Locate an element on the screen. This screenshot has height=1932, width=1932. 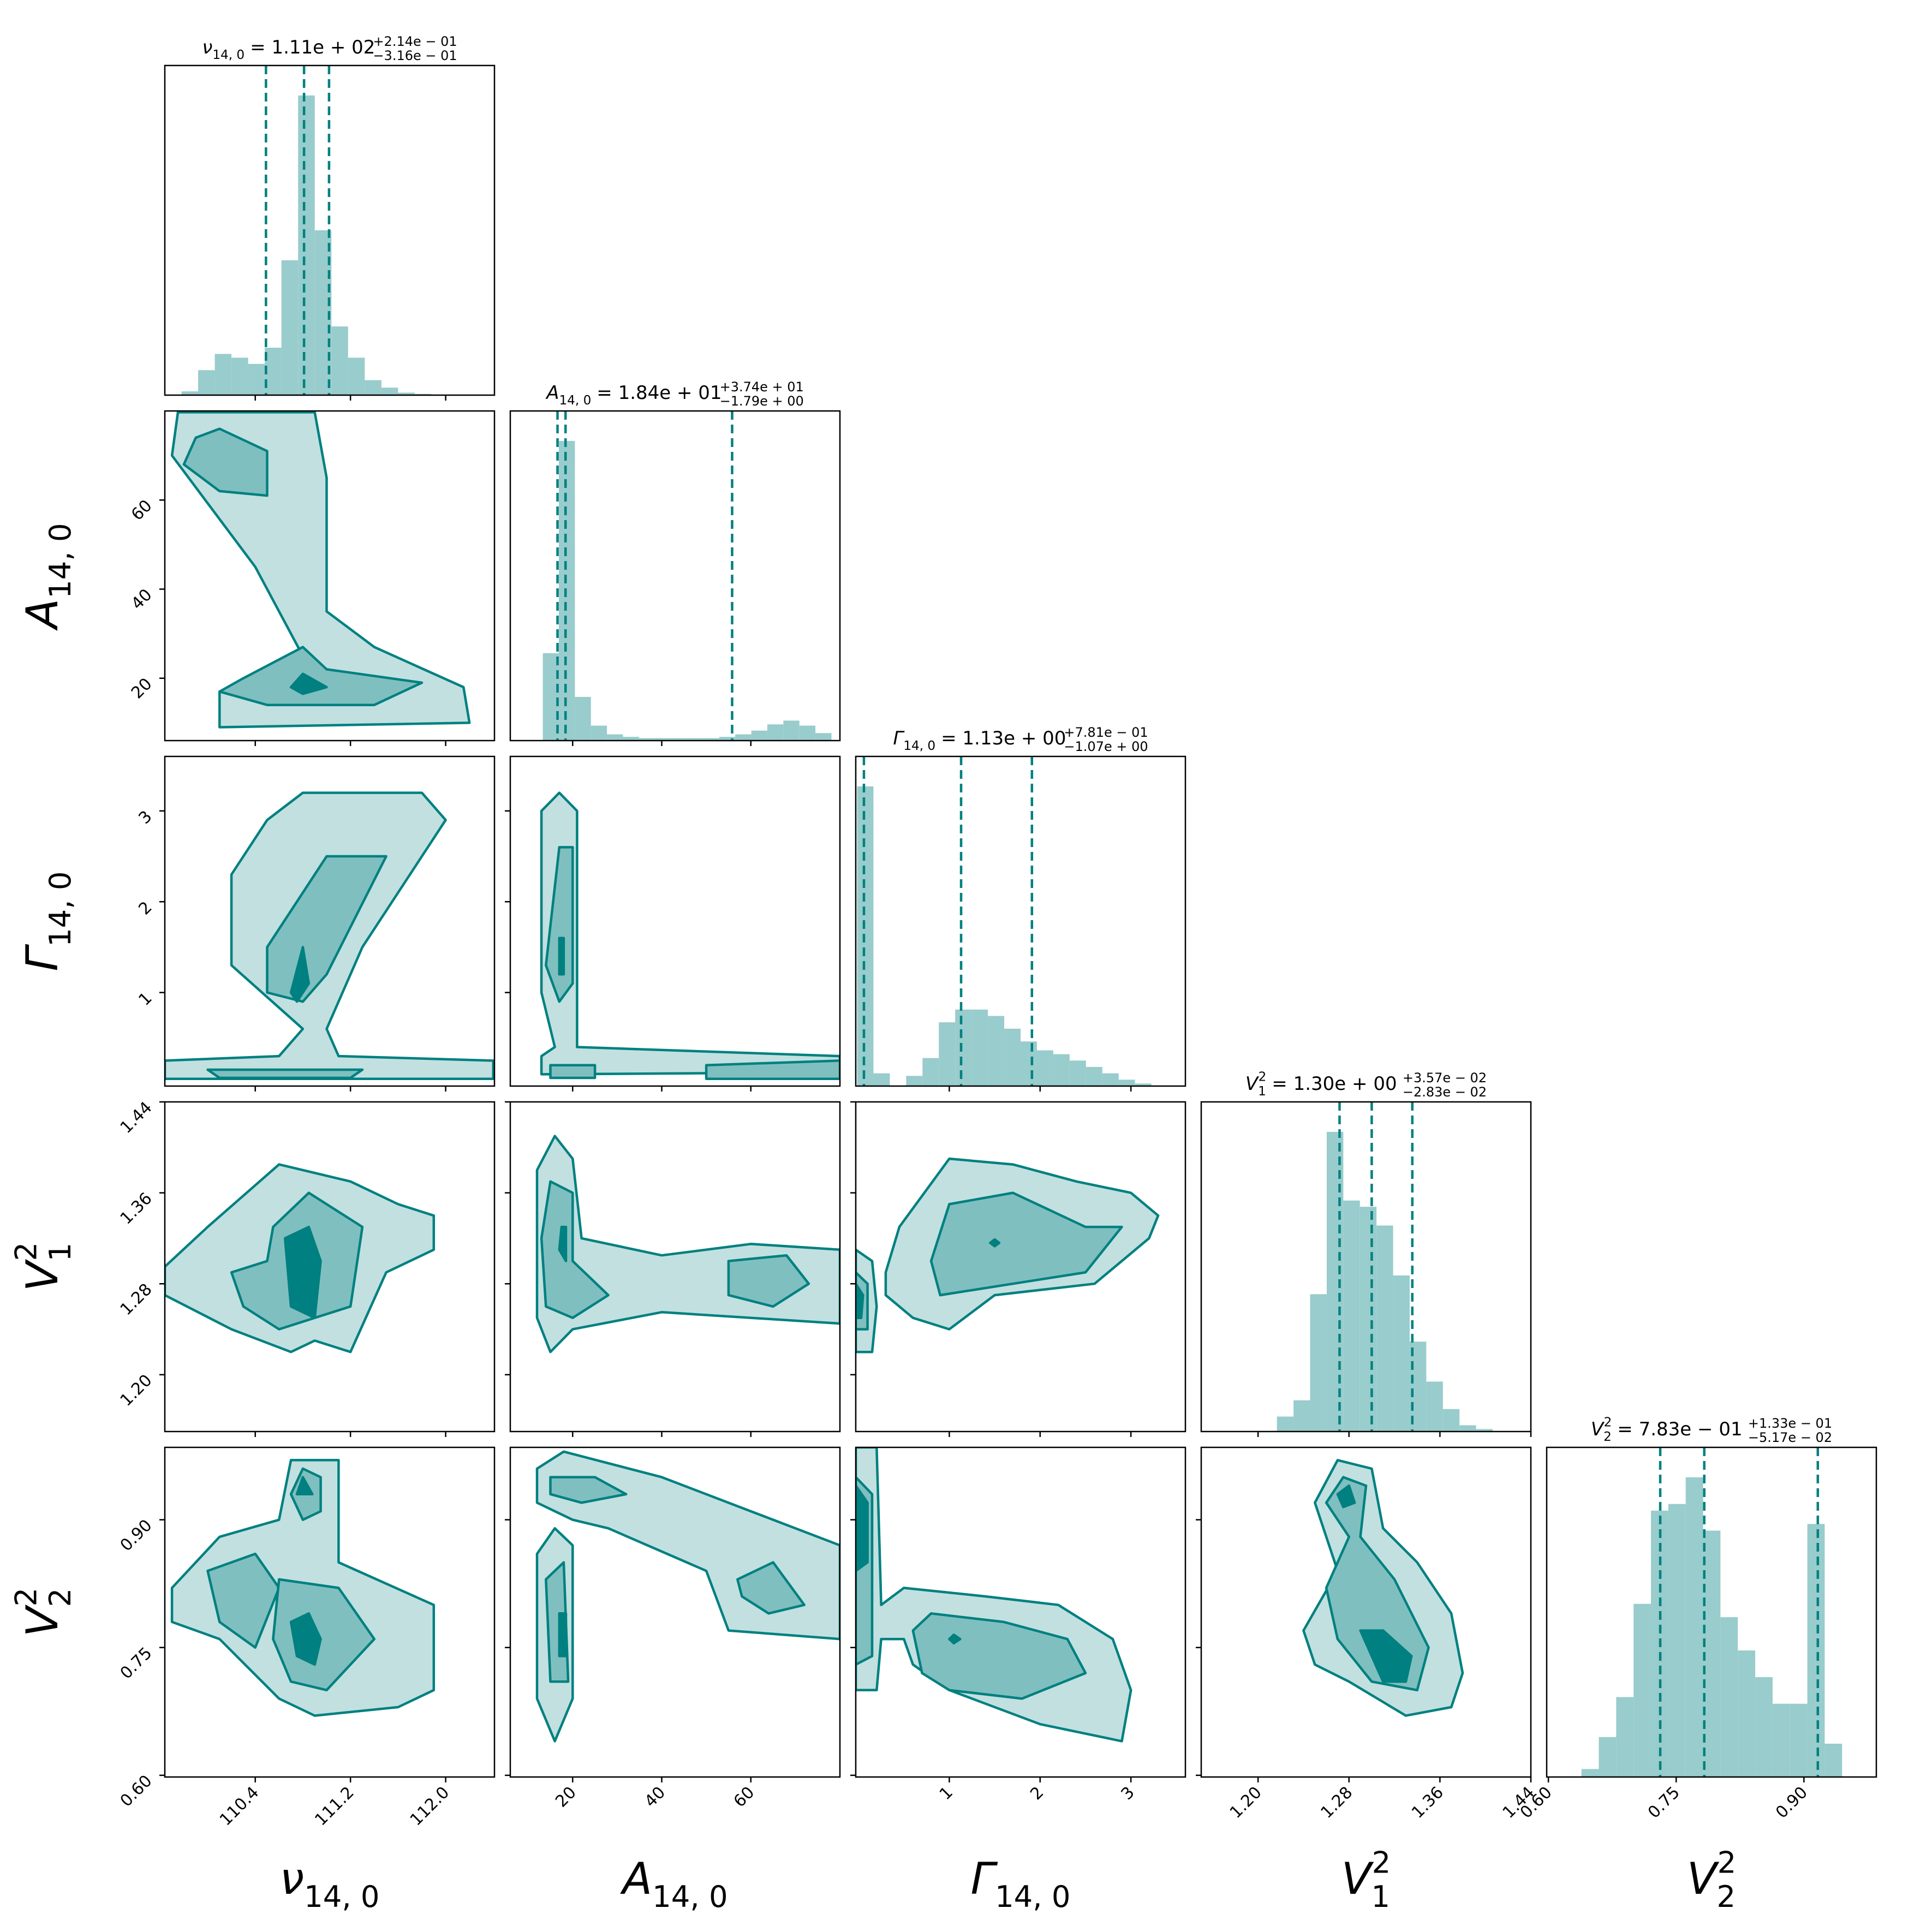
symbol: A is located at coordinates (635, 1878).